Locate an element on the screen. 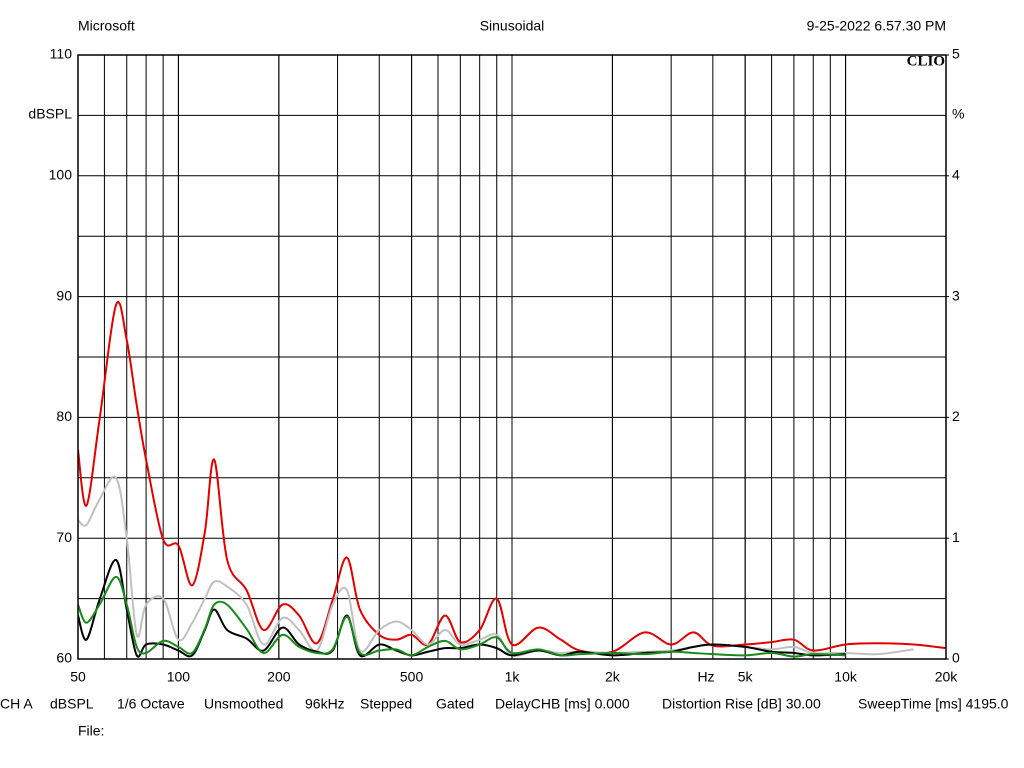 The width and height of the screenshot is (1024, 768). brand: CLIO is located at coordinates (926, 61).